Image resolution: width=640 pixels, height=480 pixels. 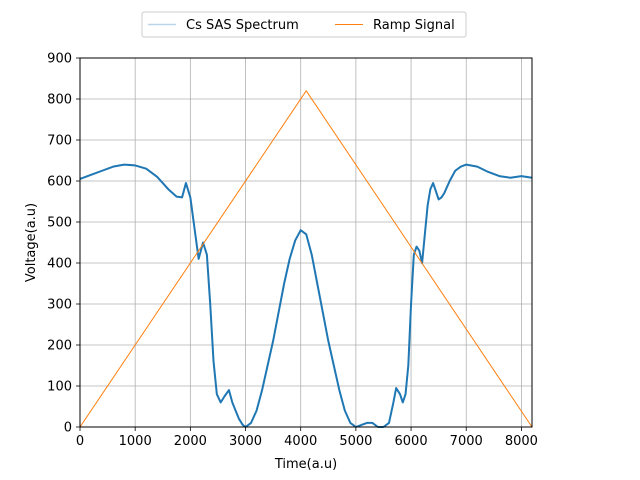 I want to click on y-axis-ticks: 0 100 200 300 400 500 600 700 800 900, so click(x=63, y=244).